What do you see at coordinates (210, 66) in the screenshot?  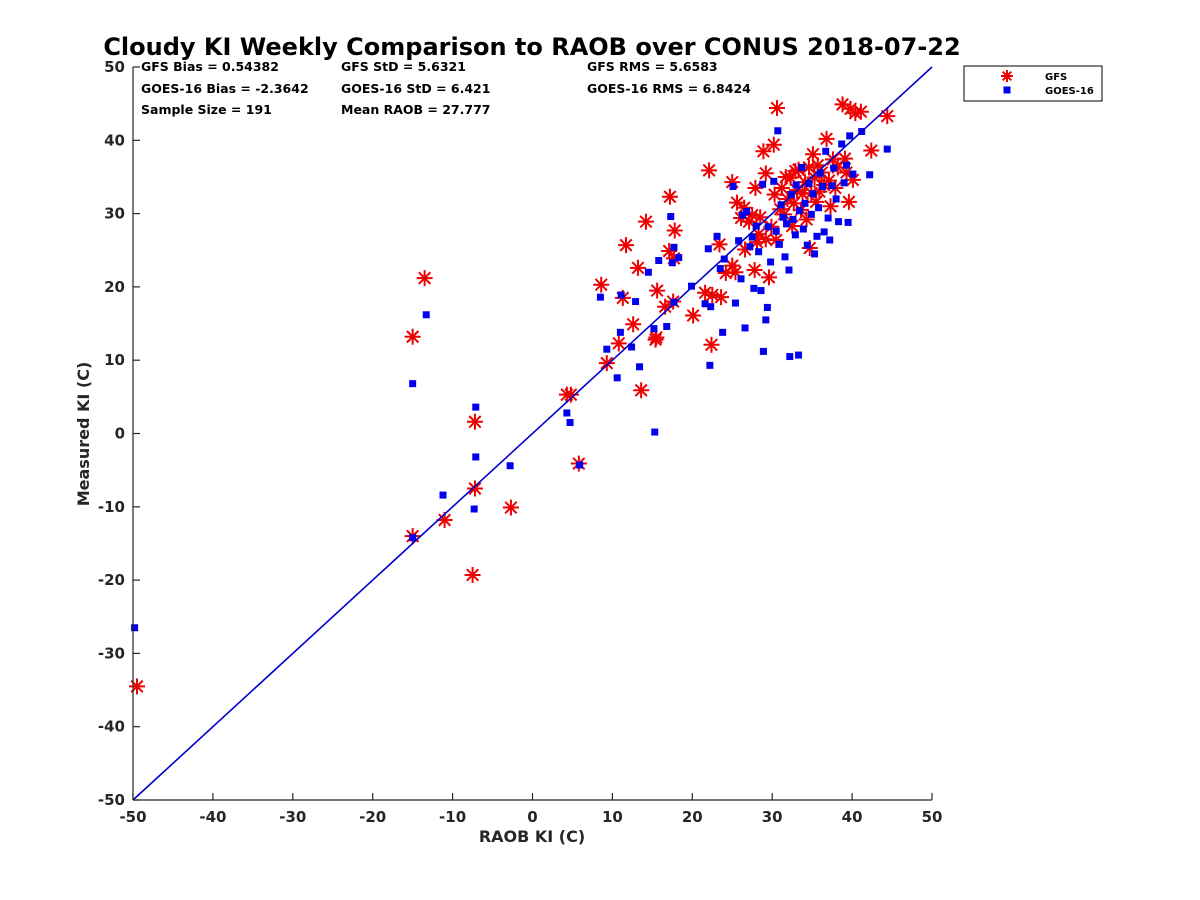 I see `stat-text: GFS Bias = 0.54382` at bounding box center [210, 66].